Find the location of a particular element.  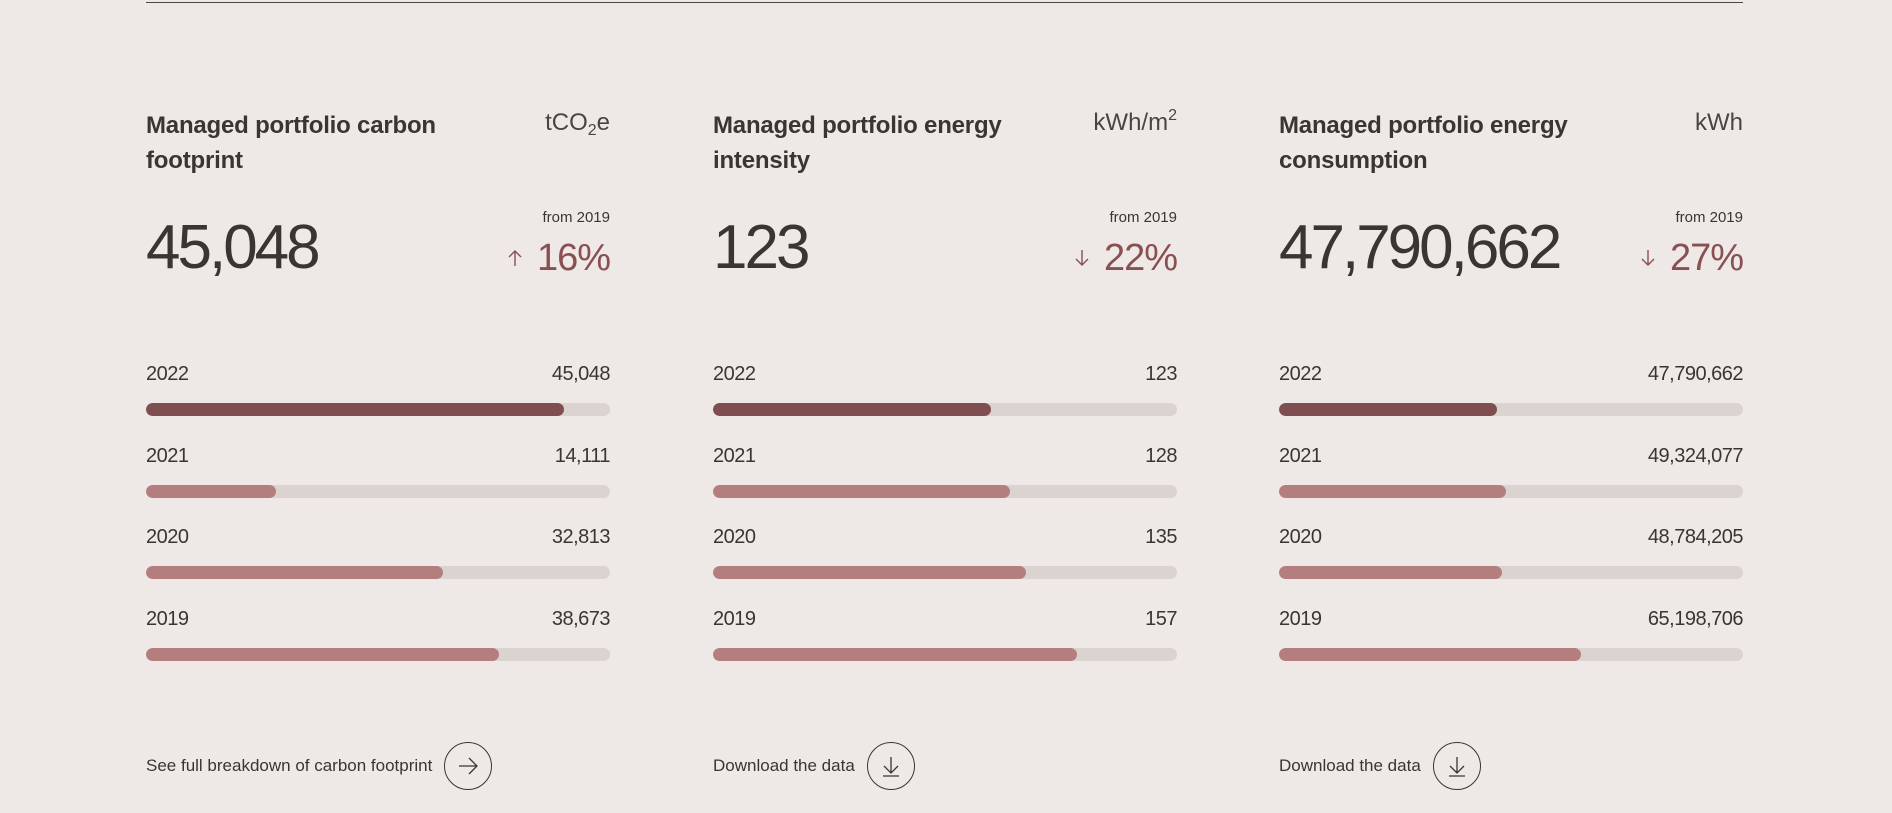

bar-value: 38,673 is located at coordinates (581, 619).